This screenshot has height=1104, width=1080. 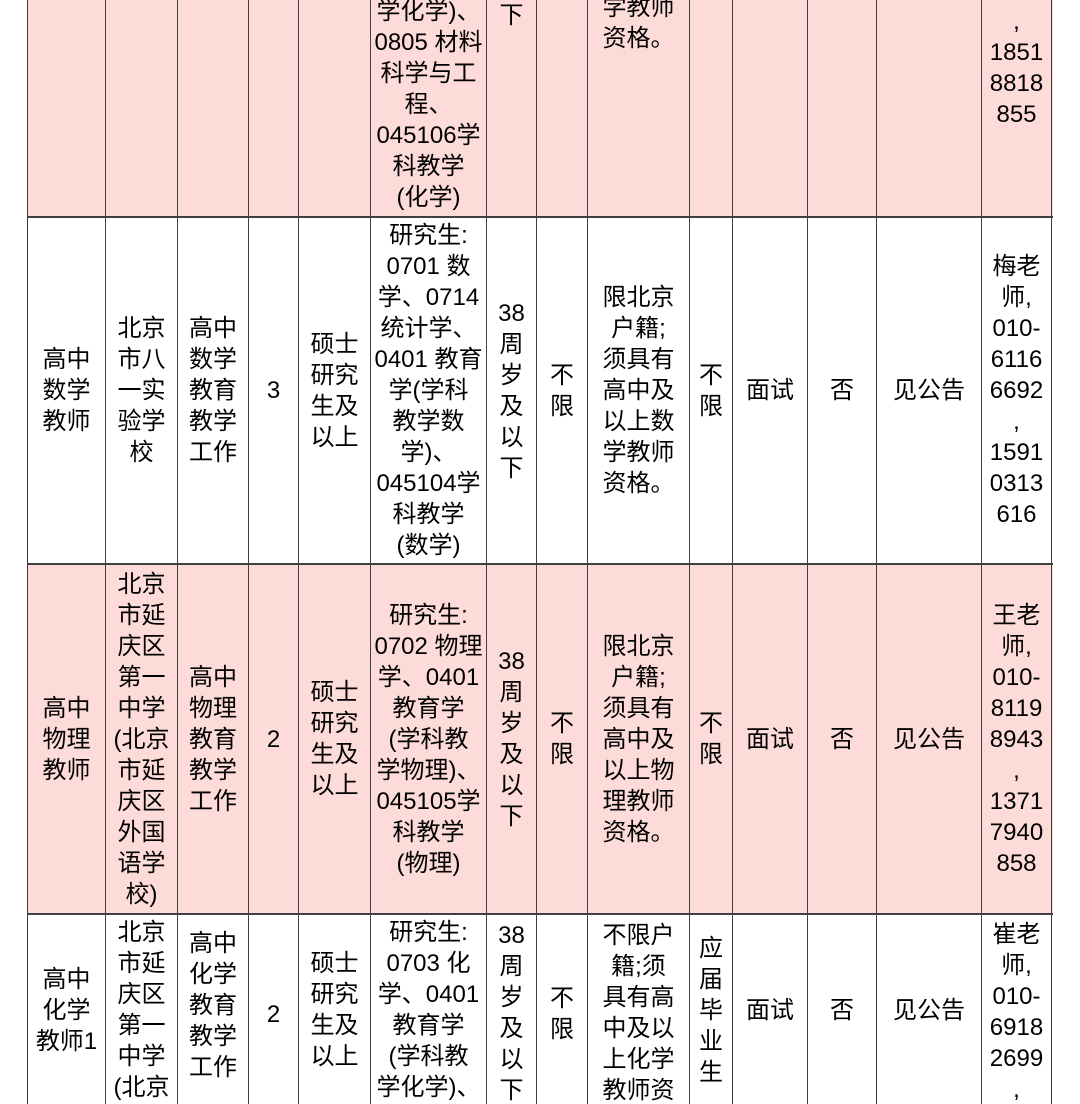 What do you see at coordinates (639, 390) in the screenshot?
I see `table-cell: 限北京 户籍; 须具有 高中及 以上数 学教师 资格。` at bounding box center [639, 390].